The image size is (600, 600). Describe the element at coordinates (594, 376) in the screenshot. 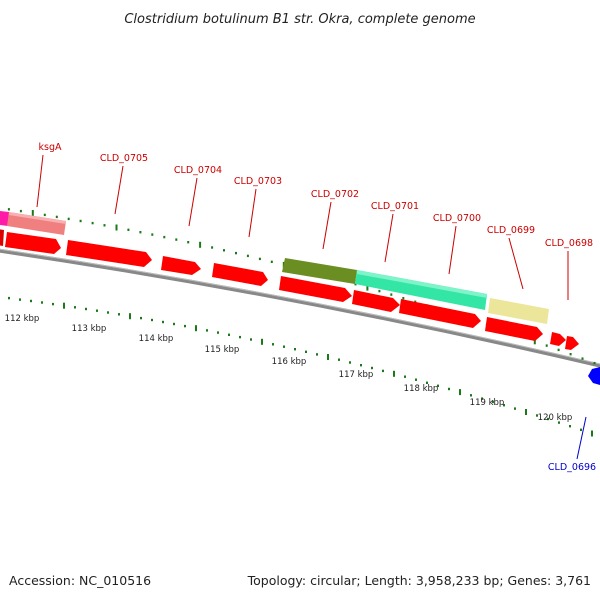

I see `cds-arrow-reverse` at that location.